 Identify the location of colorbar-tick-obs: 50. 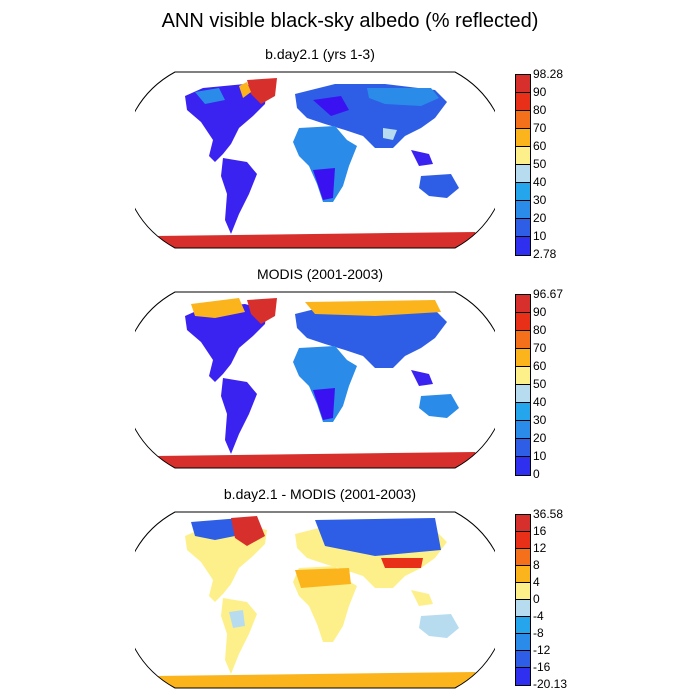
(540, 384).